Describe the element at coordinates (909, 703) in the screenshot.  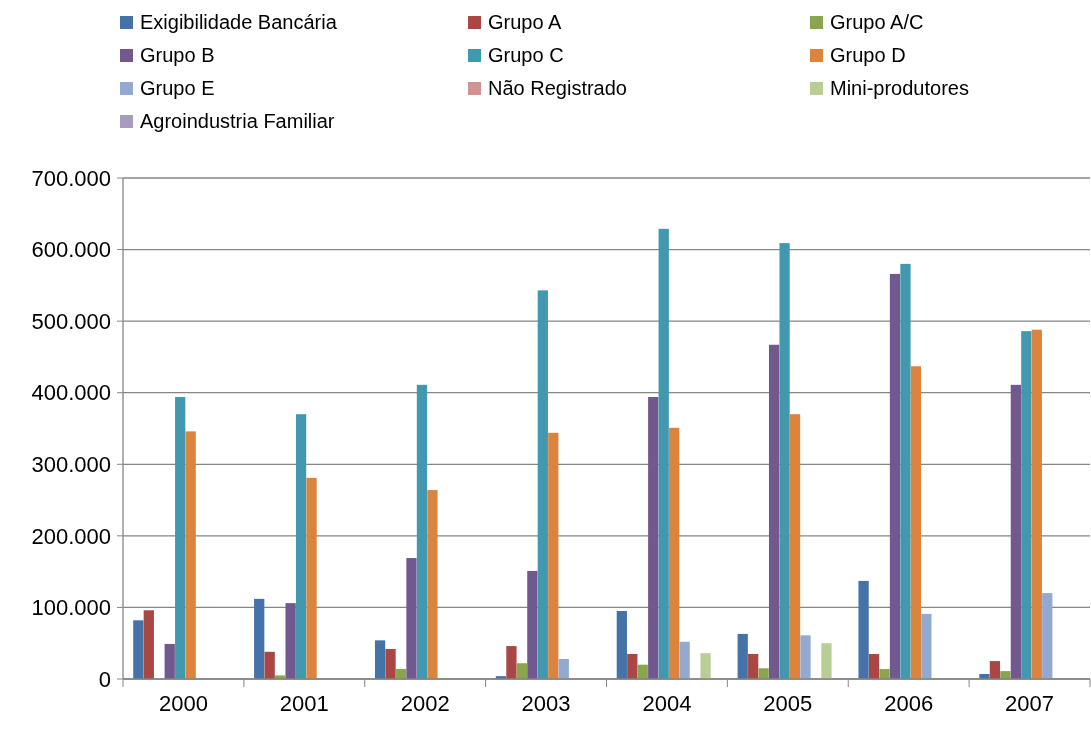
I see `x-tick-label: 2006` at that location.